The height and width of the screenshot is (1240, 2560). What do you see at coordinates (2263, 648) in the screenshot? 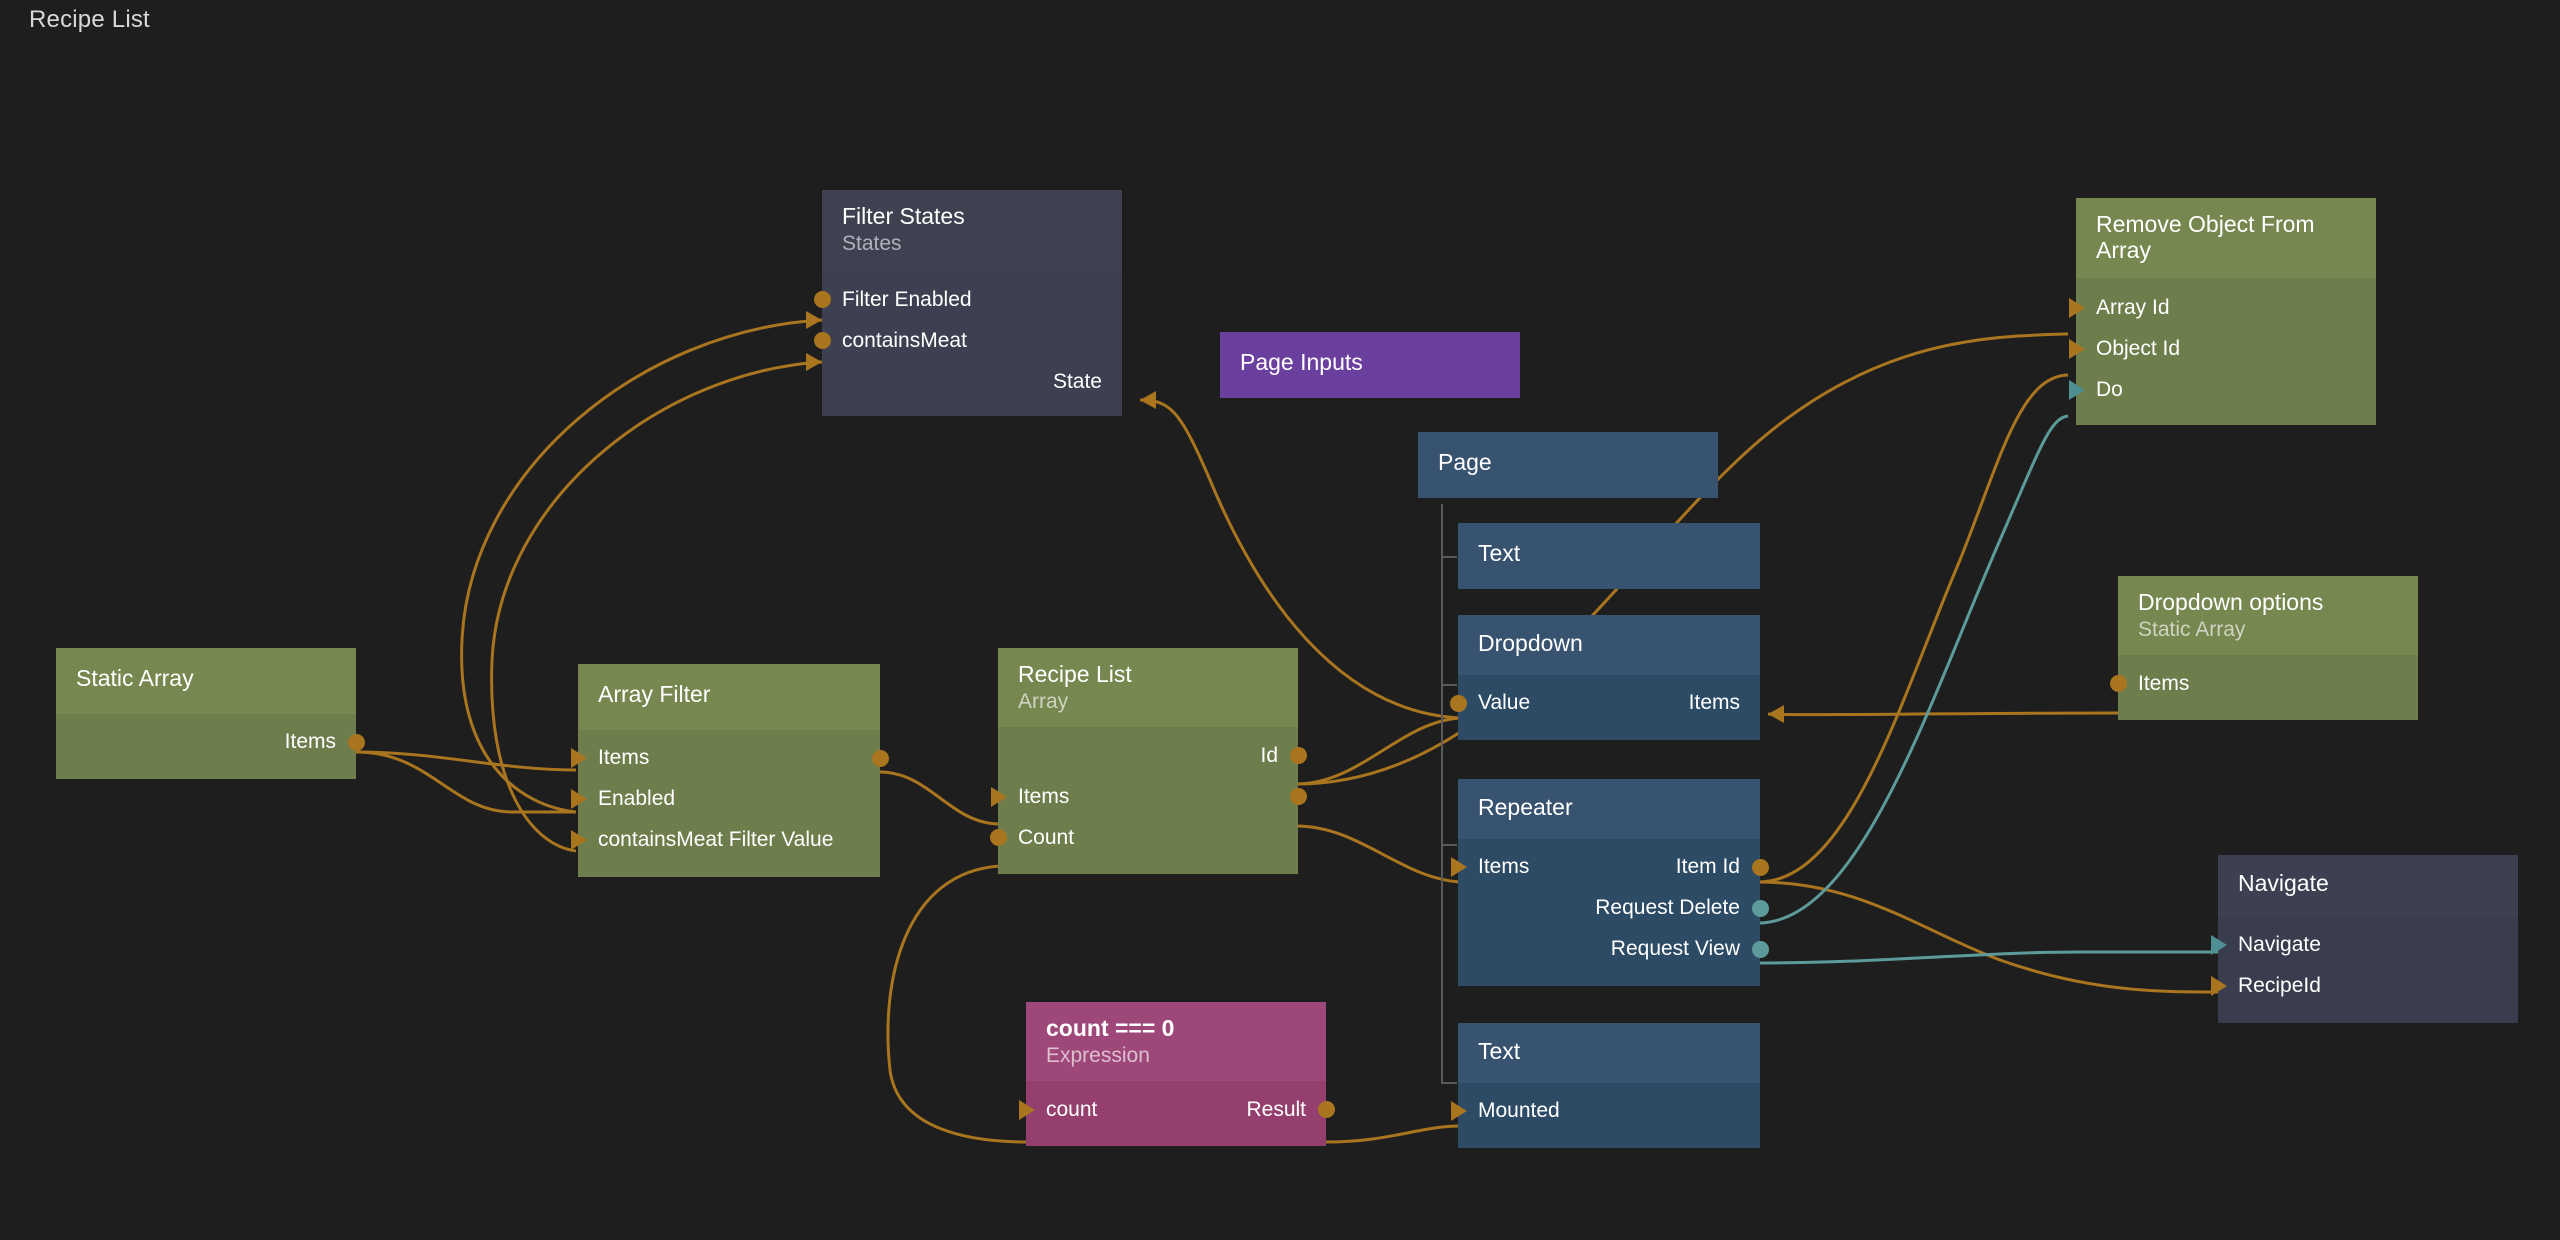
I see `node-dropdown-options: Dropdown options Static Array Items` at bounding box center [2263, 648].